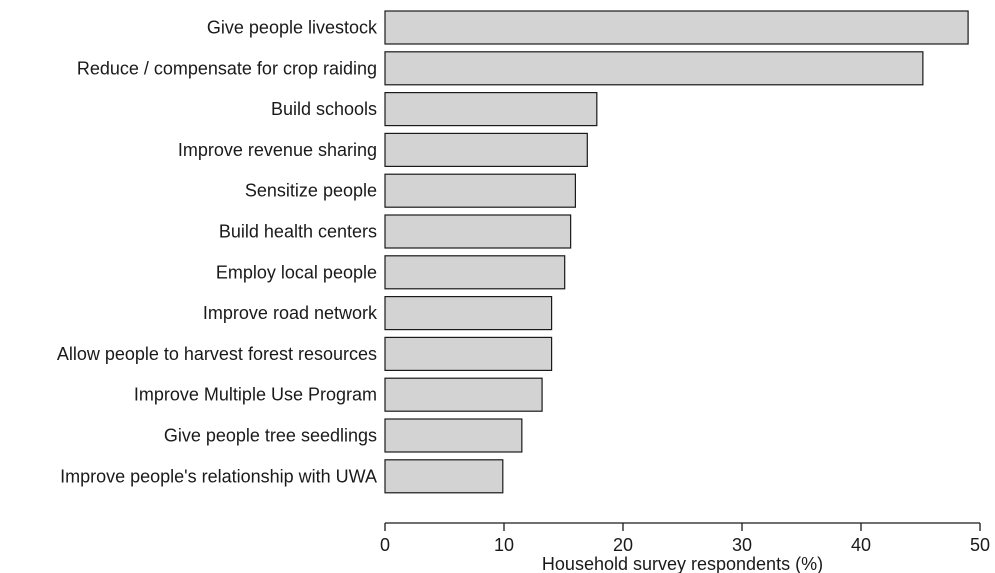  What do you see at coordinates (682, 563) in the screenshot?
I see `x-axis-title: Household survey respondents (%)` at bounding box center [682, 563].